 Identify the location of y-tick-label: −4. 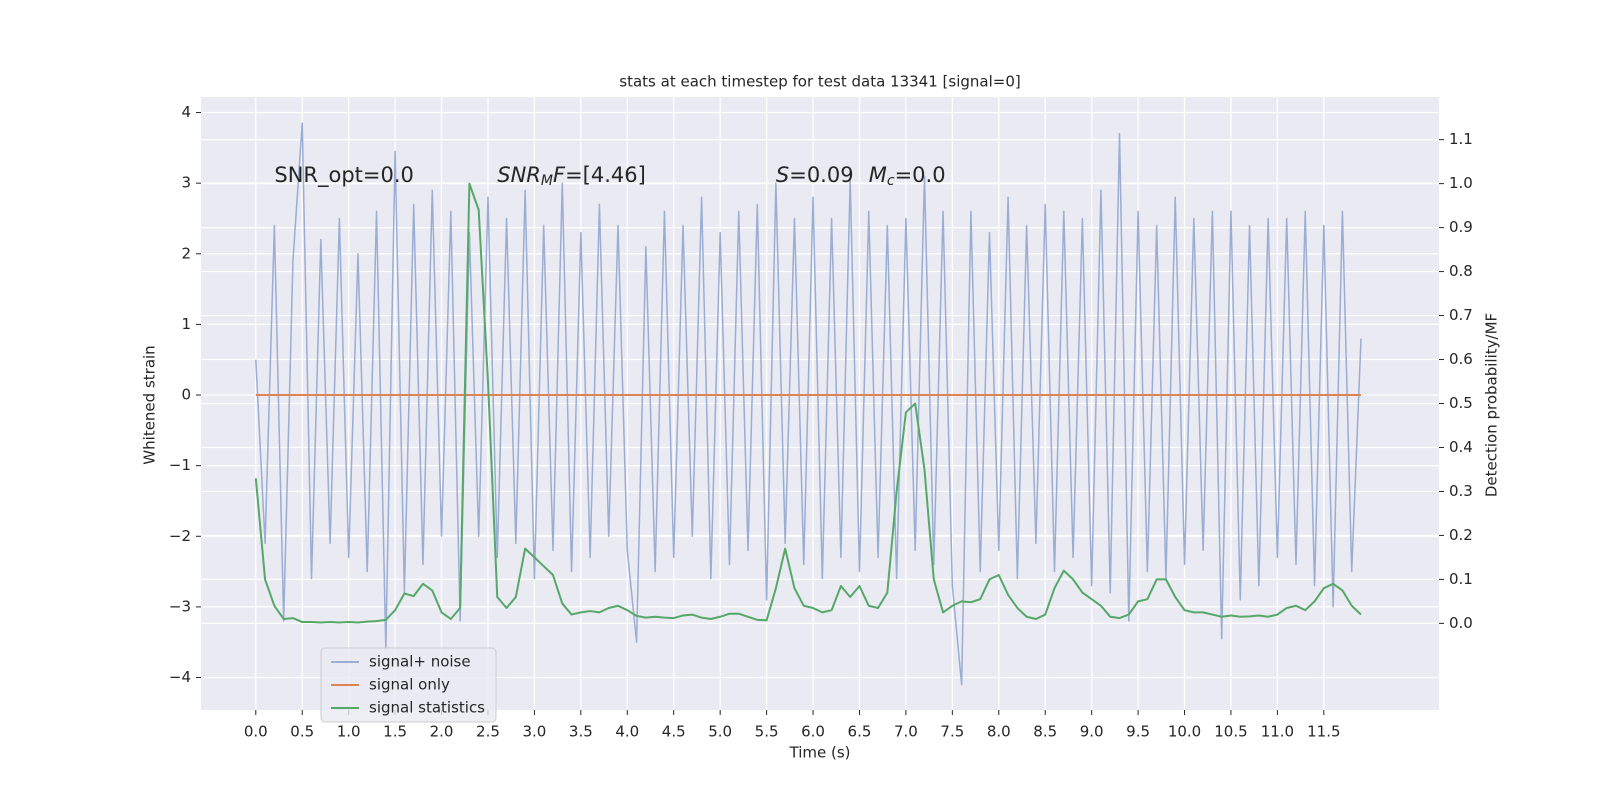
(180, 677).